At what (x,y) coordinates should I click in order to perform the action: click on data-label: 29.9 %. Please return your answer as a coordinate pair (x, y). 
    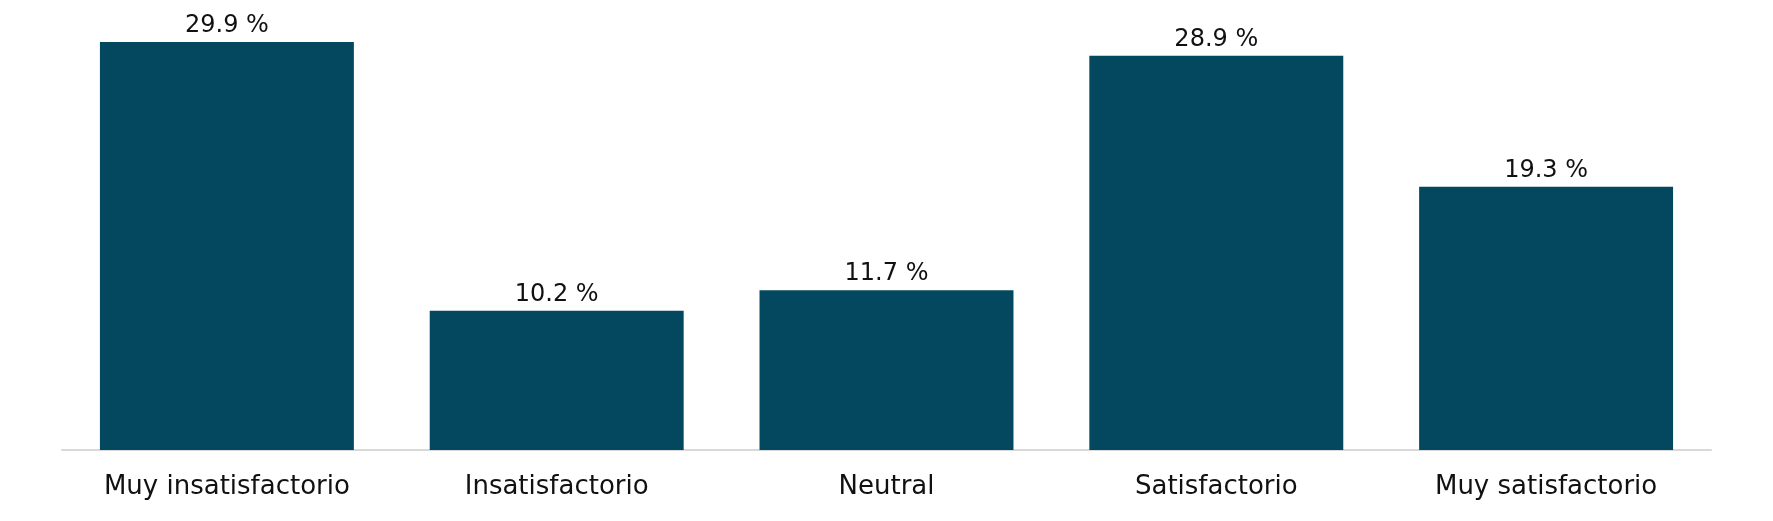
    Looking at the image, I should click on (226, 24).